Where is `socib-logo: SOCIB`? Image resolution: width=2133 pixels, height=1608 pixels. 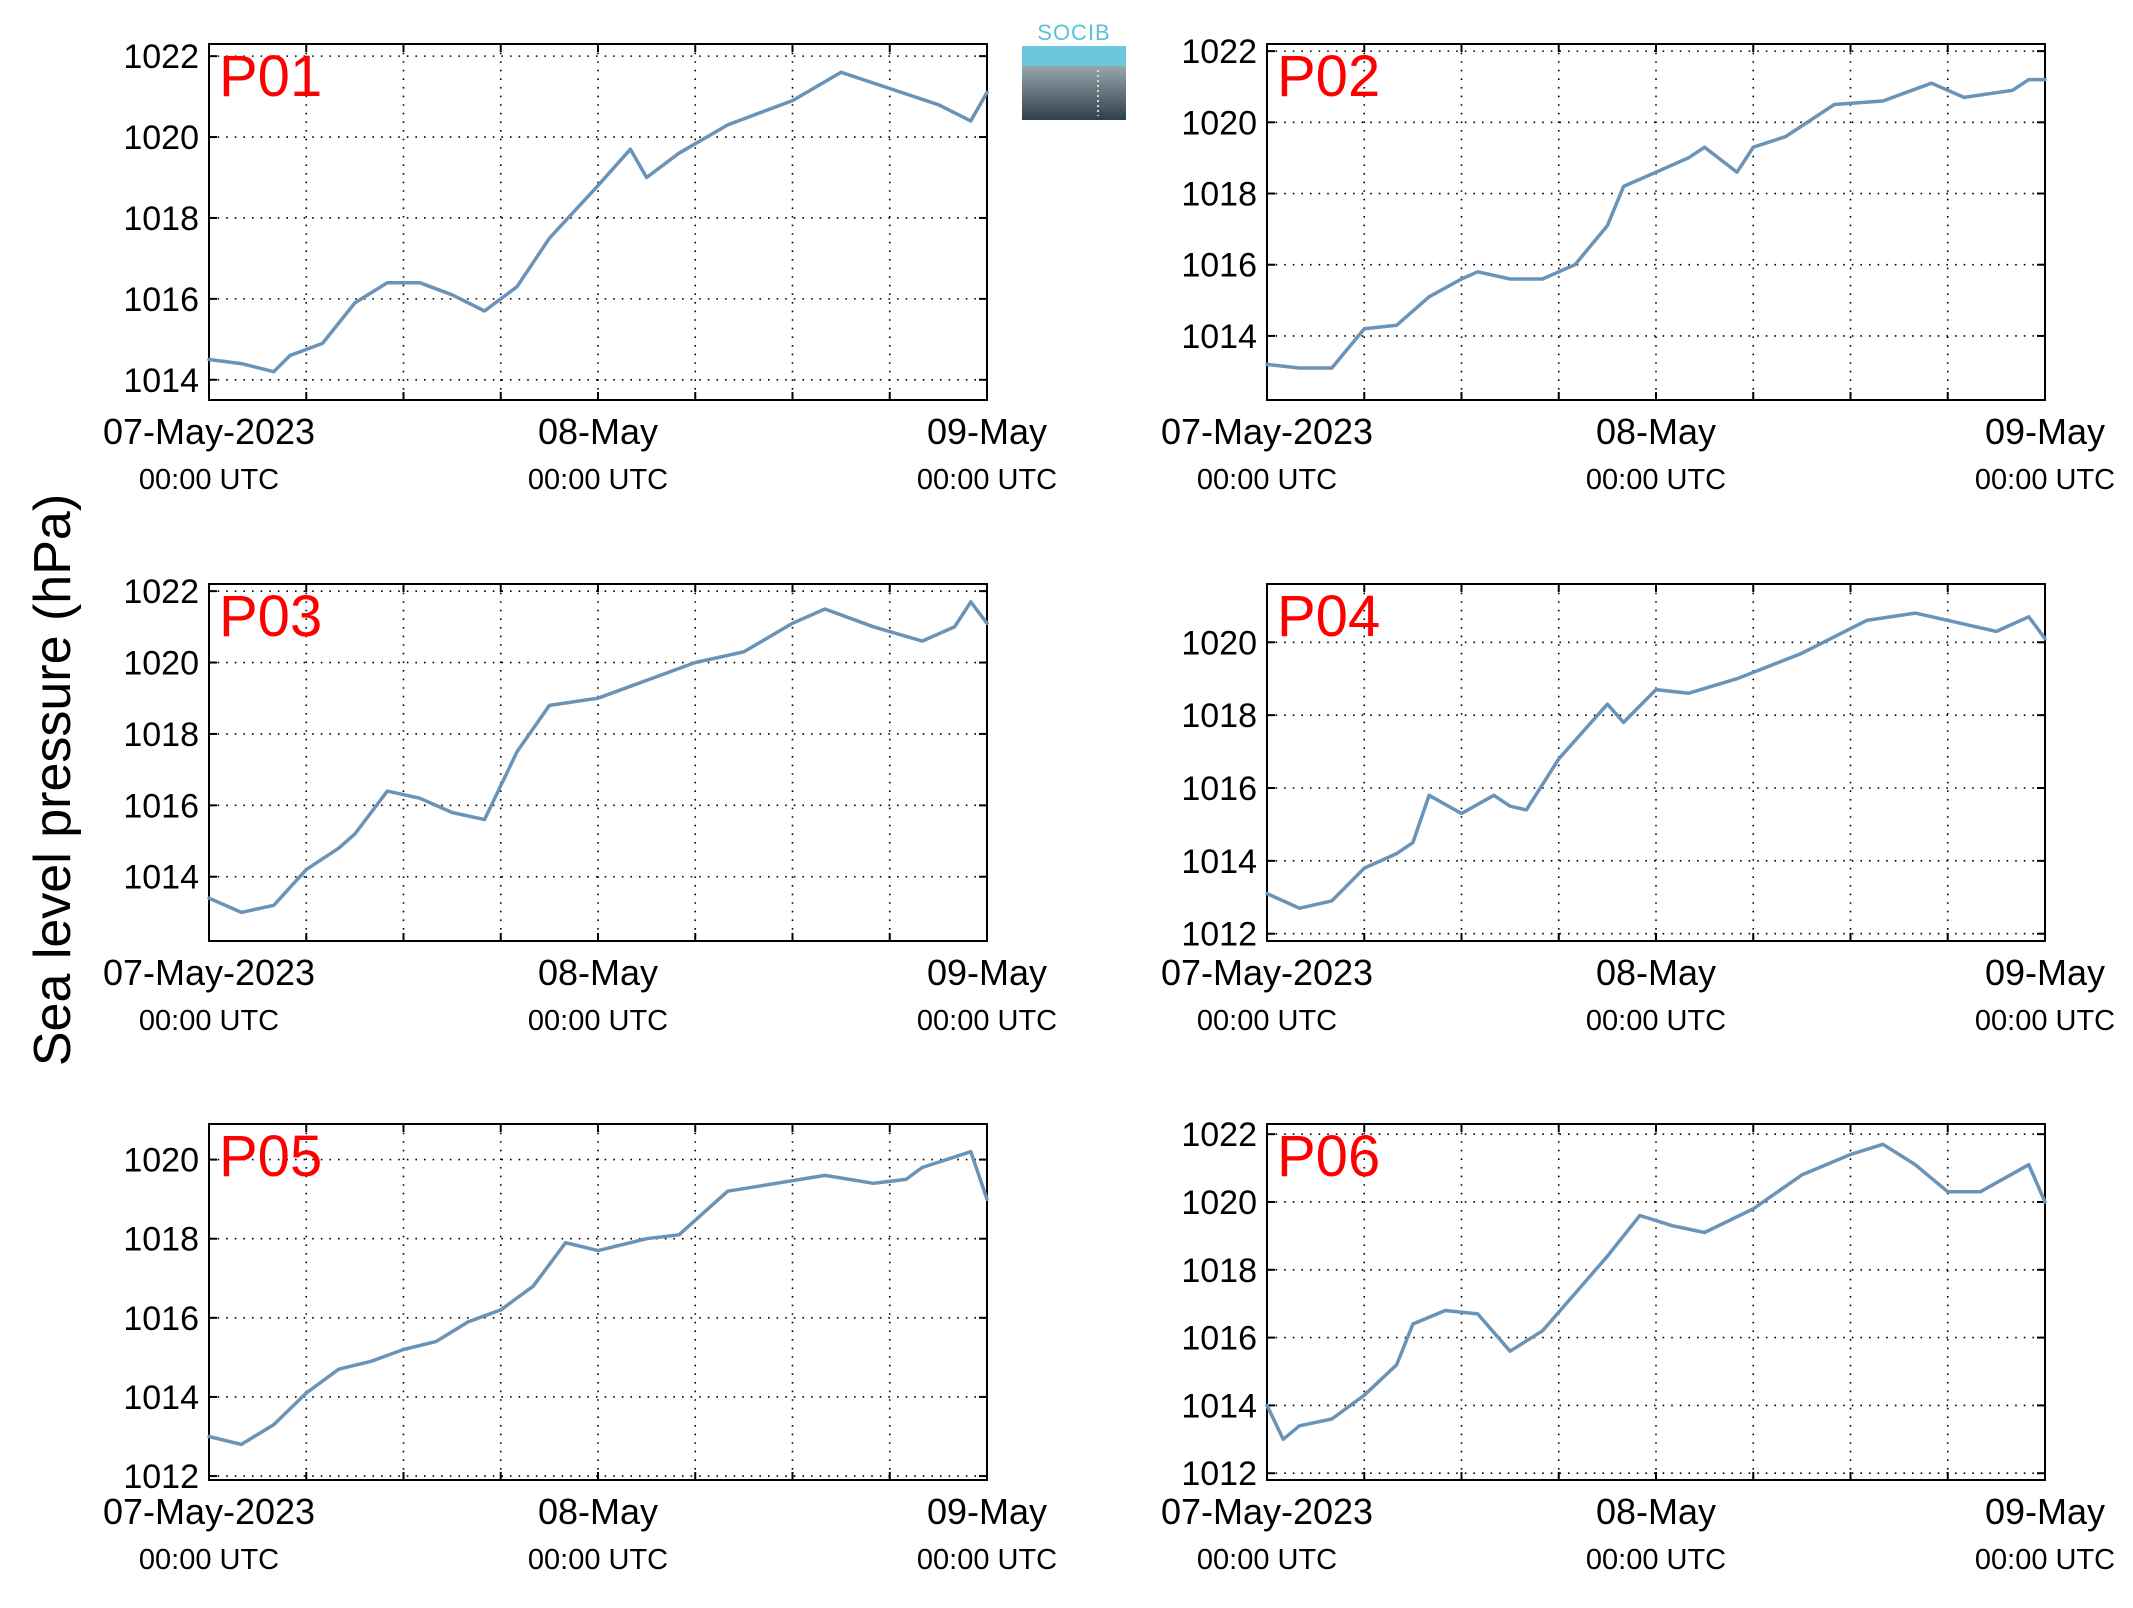
socib-logo: SOCIB is located at coordinates (1074, 70).